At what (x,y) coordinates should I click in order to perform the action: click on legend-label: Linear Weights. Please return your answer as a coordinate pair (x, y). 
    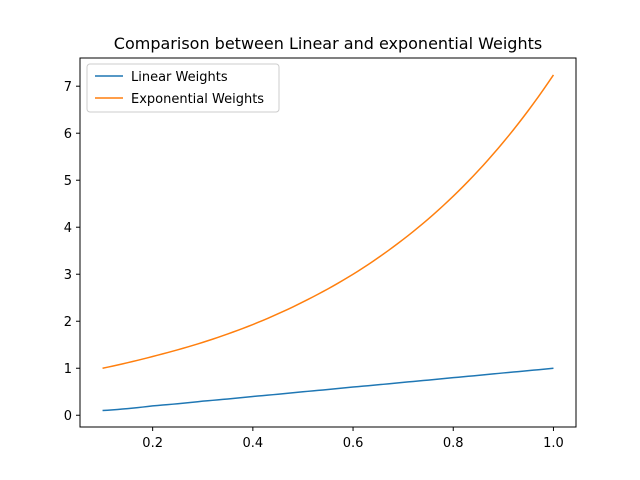
    Looking at the image, I should click on (179, 77).